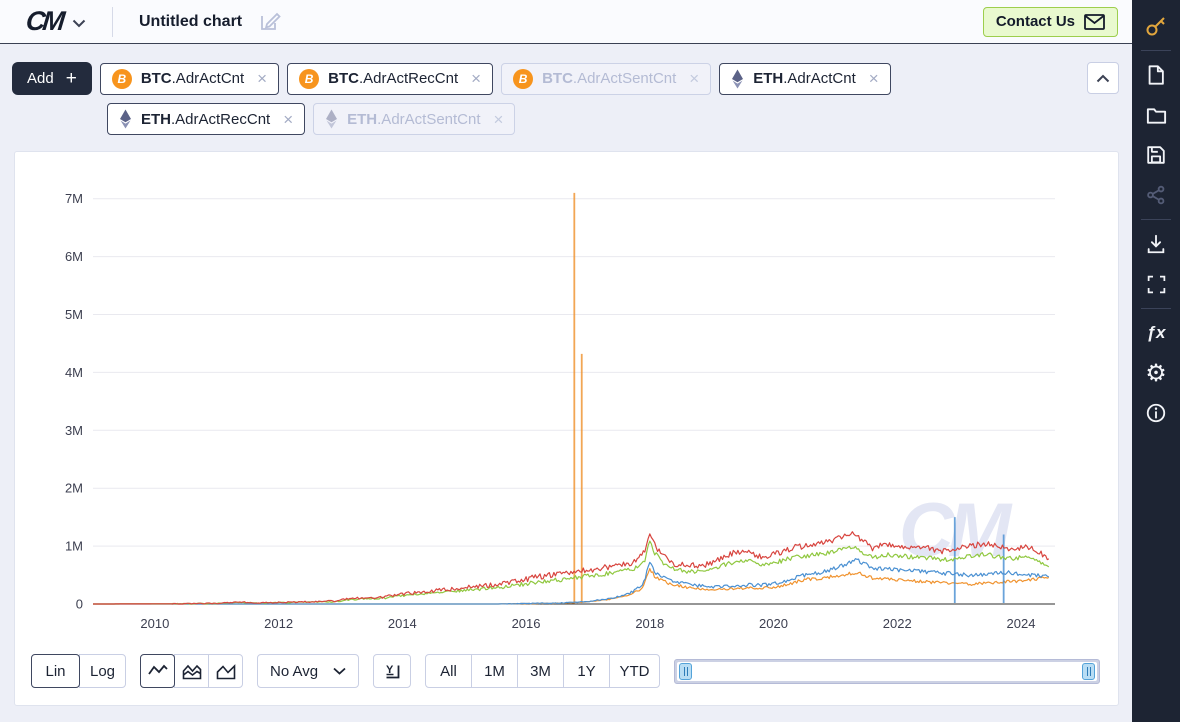  I want to click on stacked-area-type-button, so click(191, 671).